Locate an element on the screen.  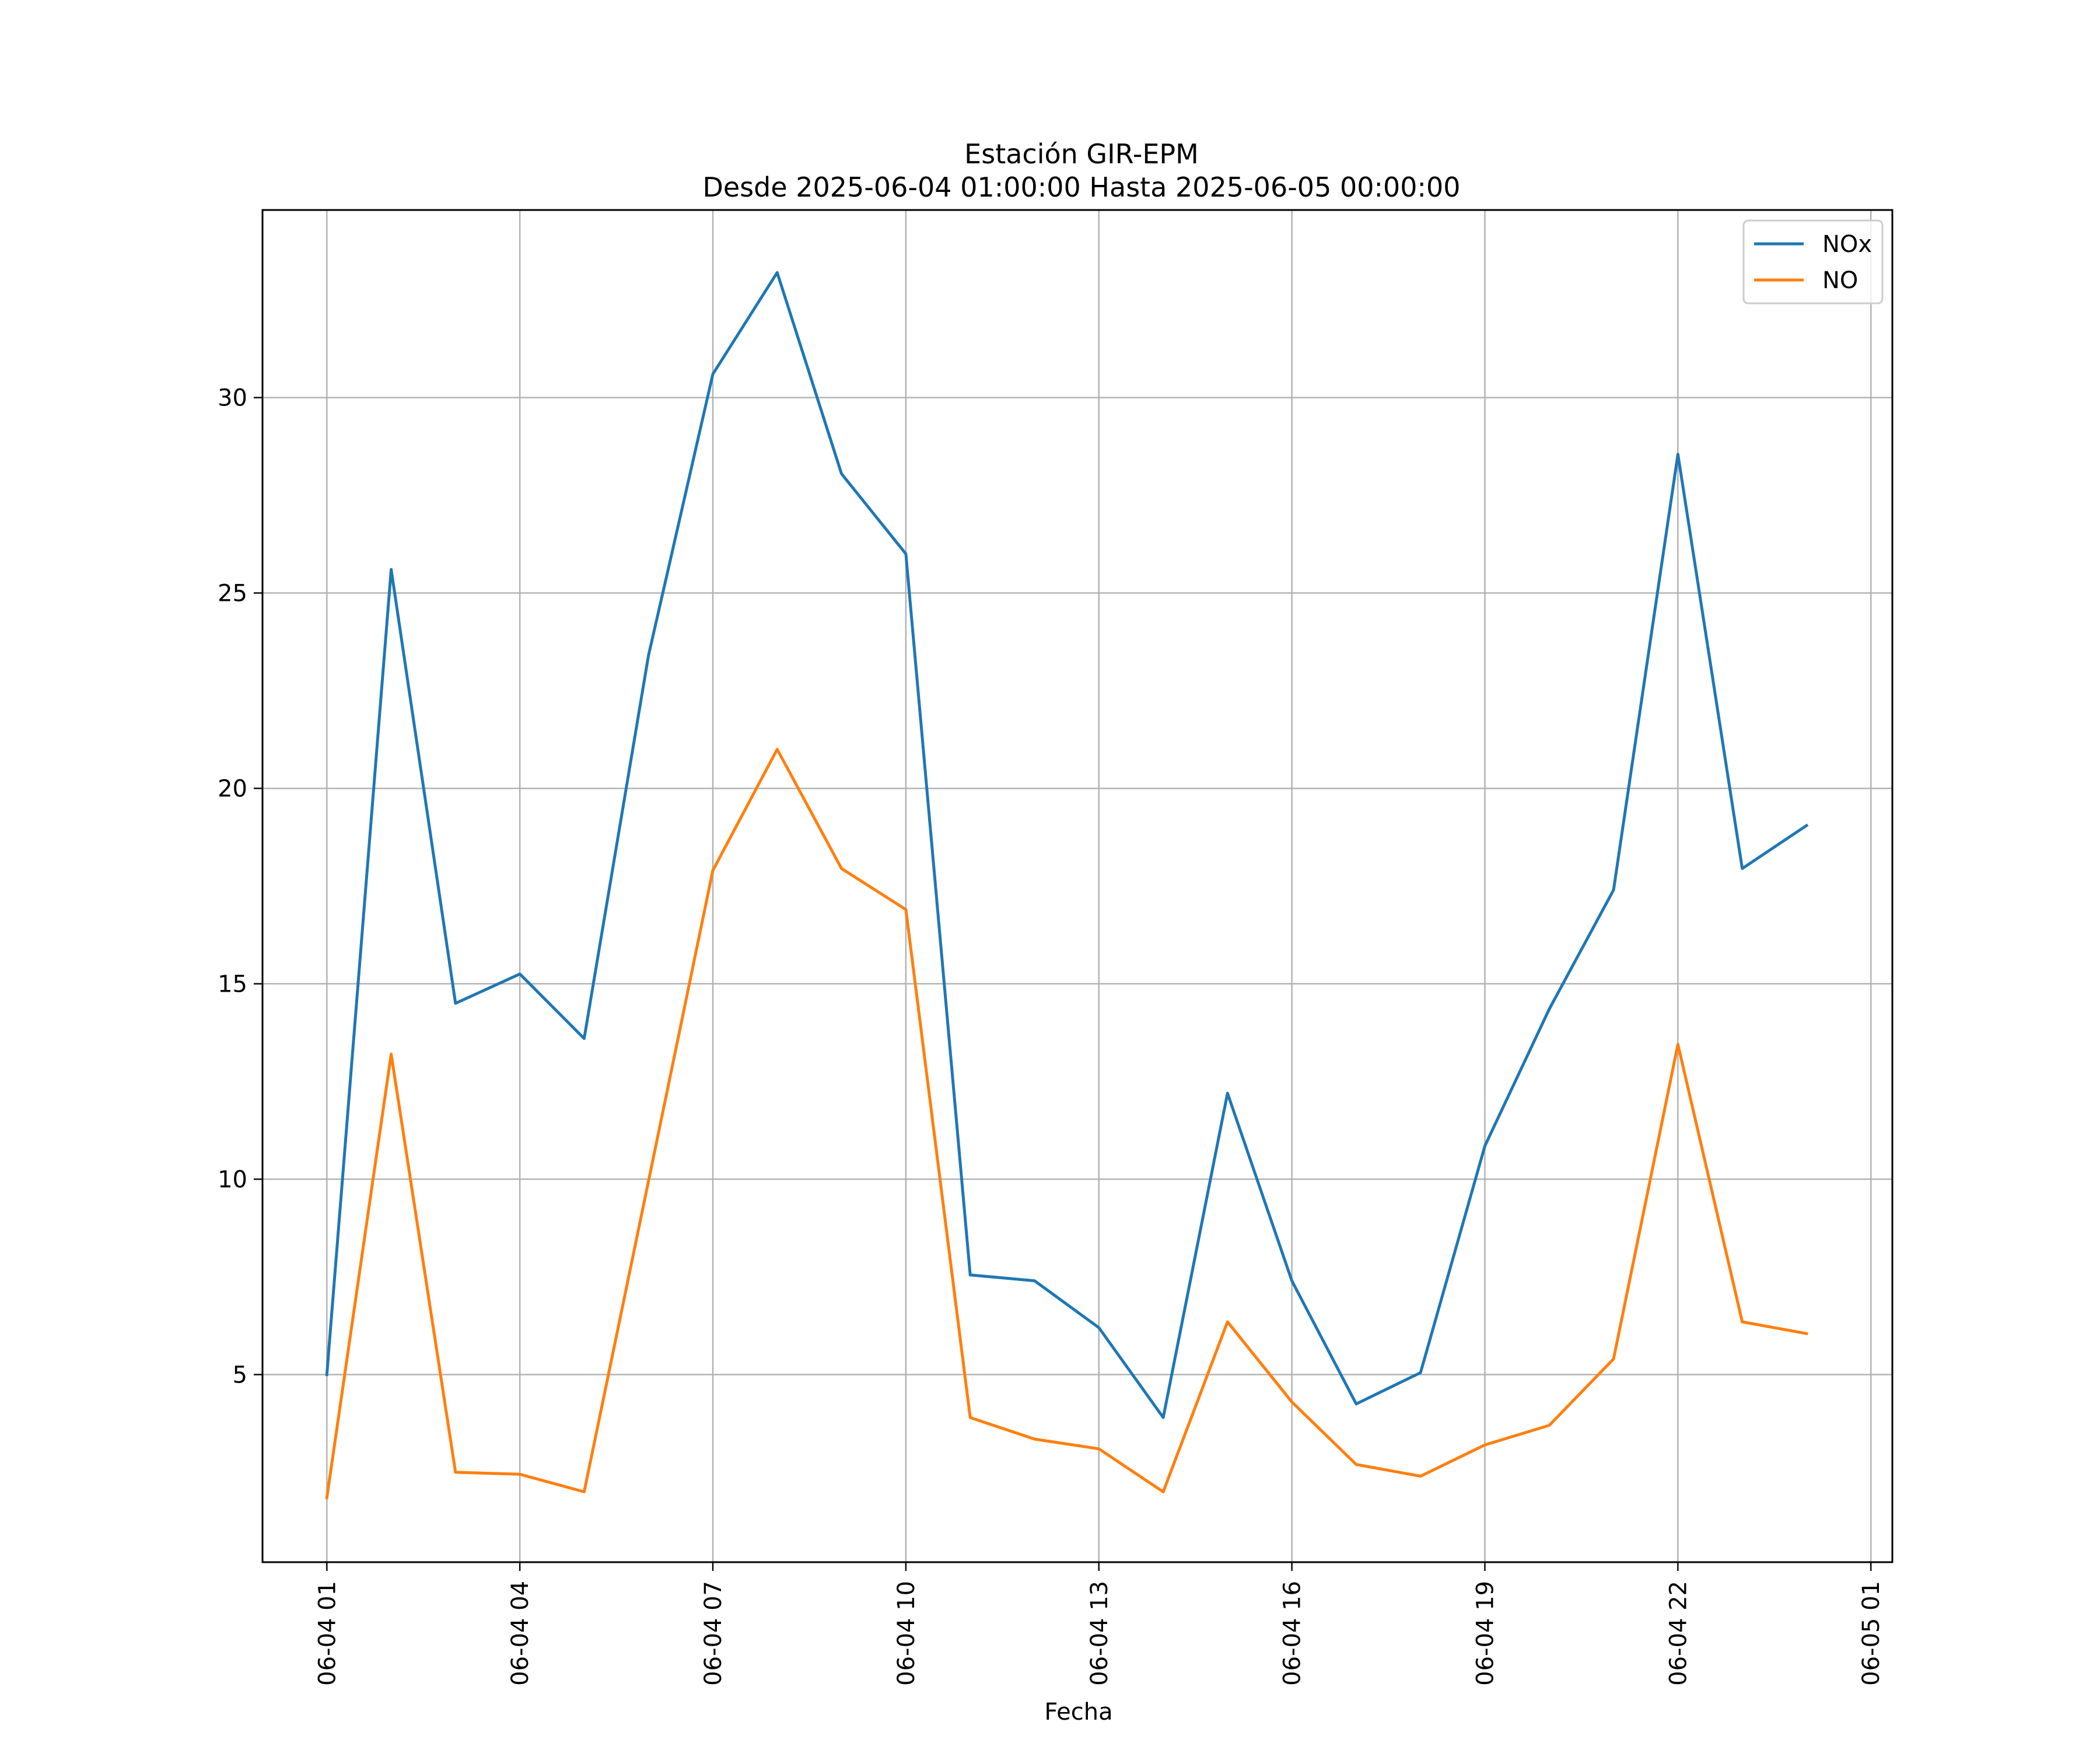
chart-title: Estación GIR-EPM is located at coordinates (1081, 154).